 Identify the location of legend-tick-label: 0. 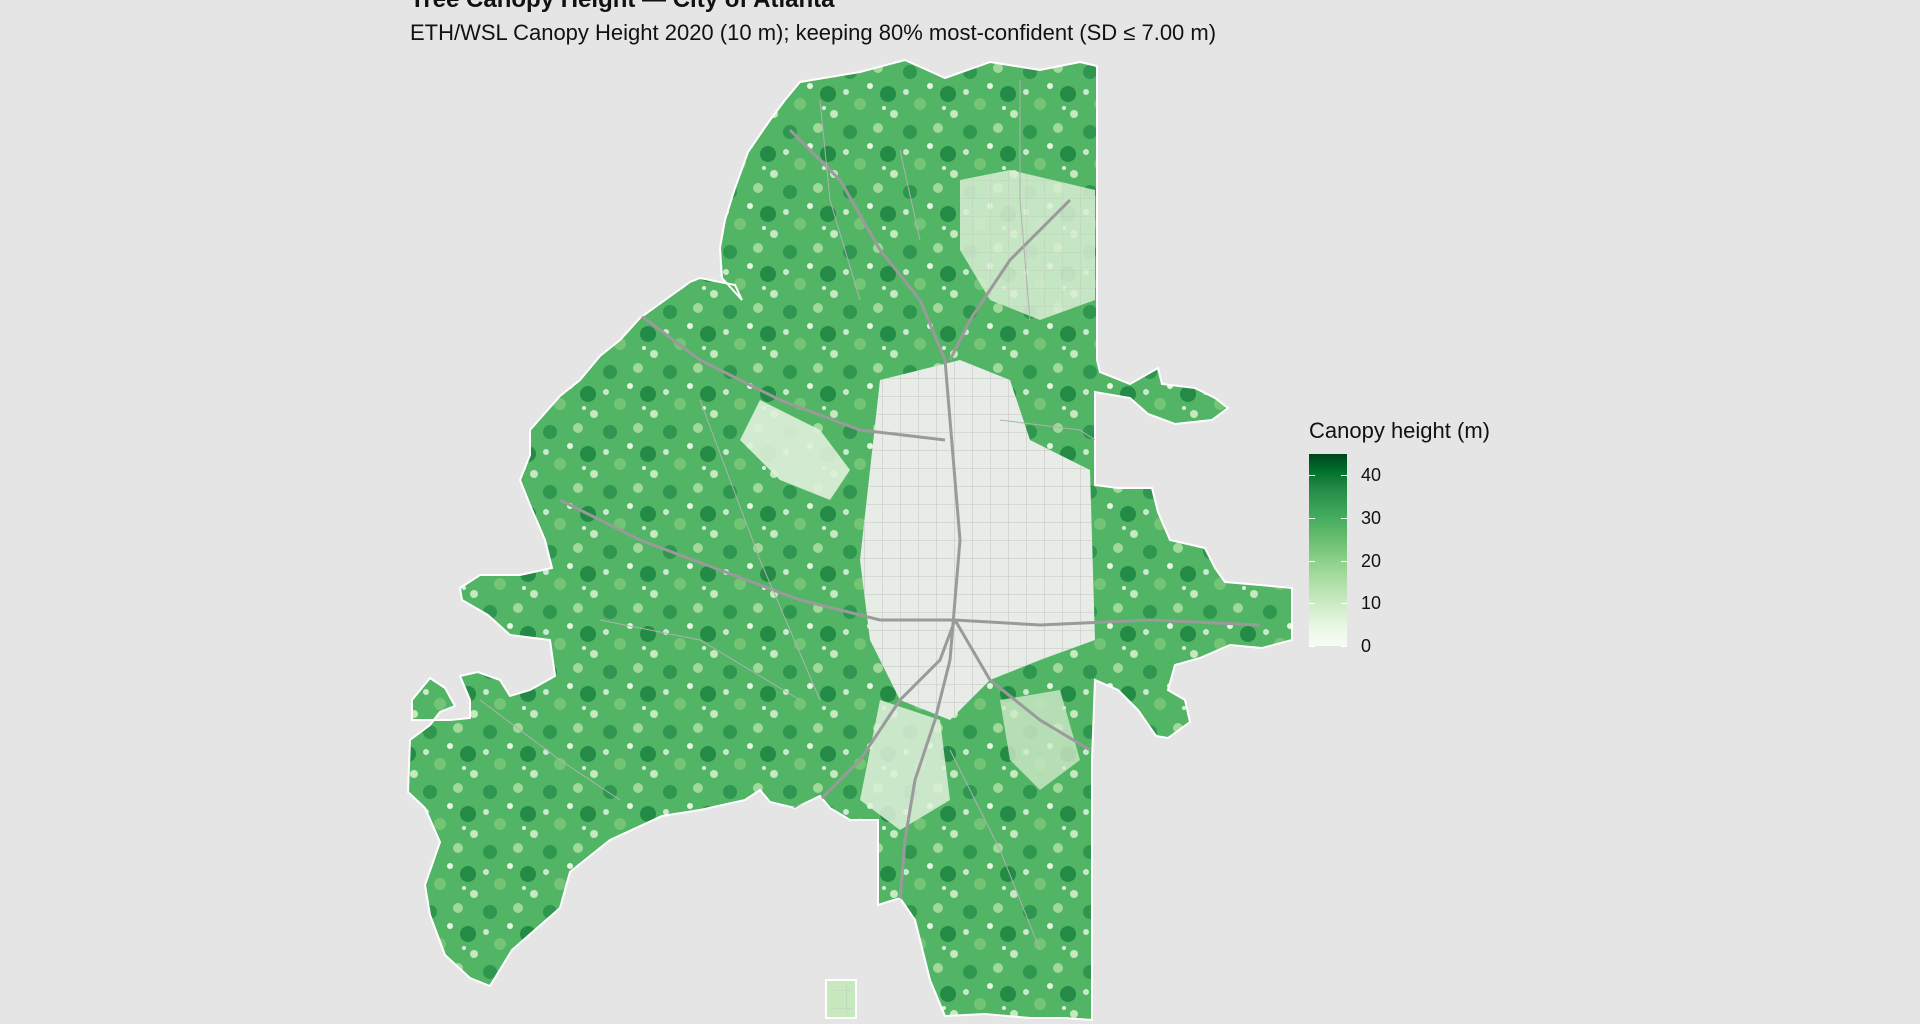
(1366, 646).